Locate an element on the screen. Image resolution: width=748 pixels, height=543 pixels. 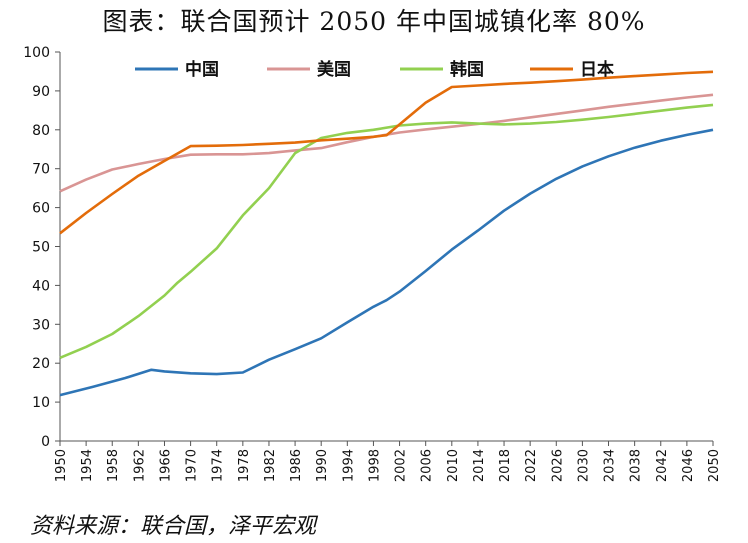
x-tick-label: 2038 is located at coordinates (636, 465).